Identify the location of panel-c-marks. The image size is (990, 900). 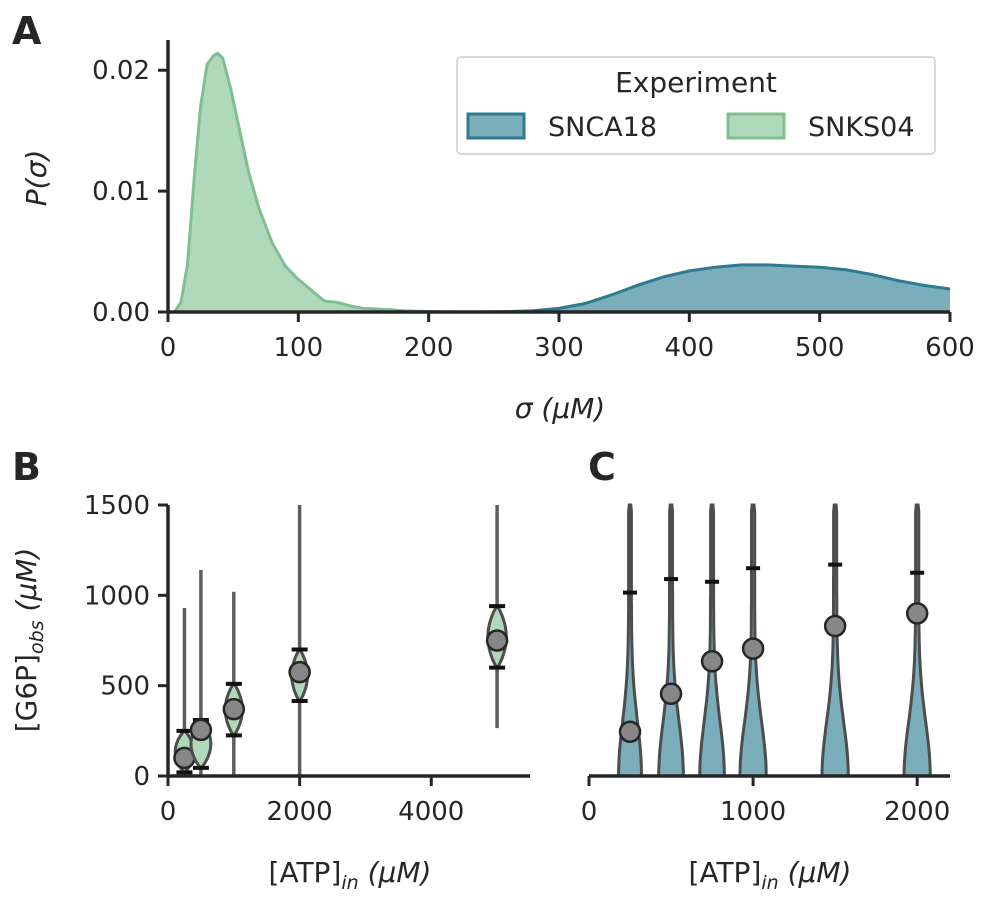
(774, 640).